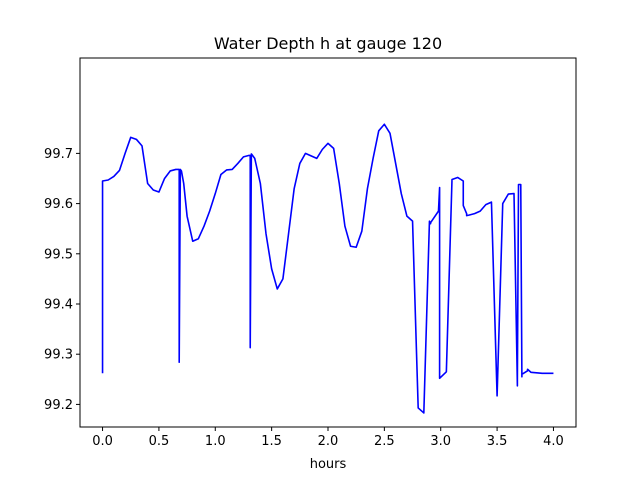 This screenshot has height=480, width=640. What do you see at coordinates (553, 441) in the screenshot?
I see `x-tick-label: 4.0` at bounding box center [553, 441].